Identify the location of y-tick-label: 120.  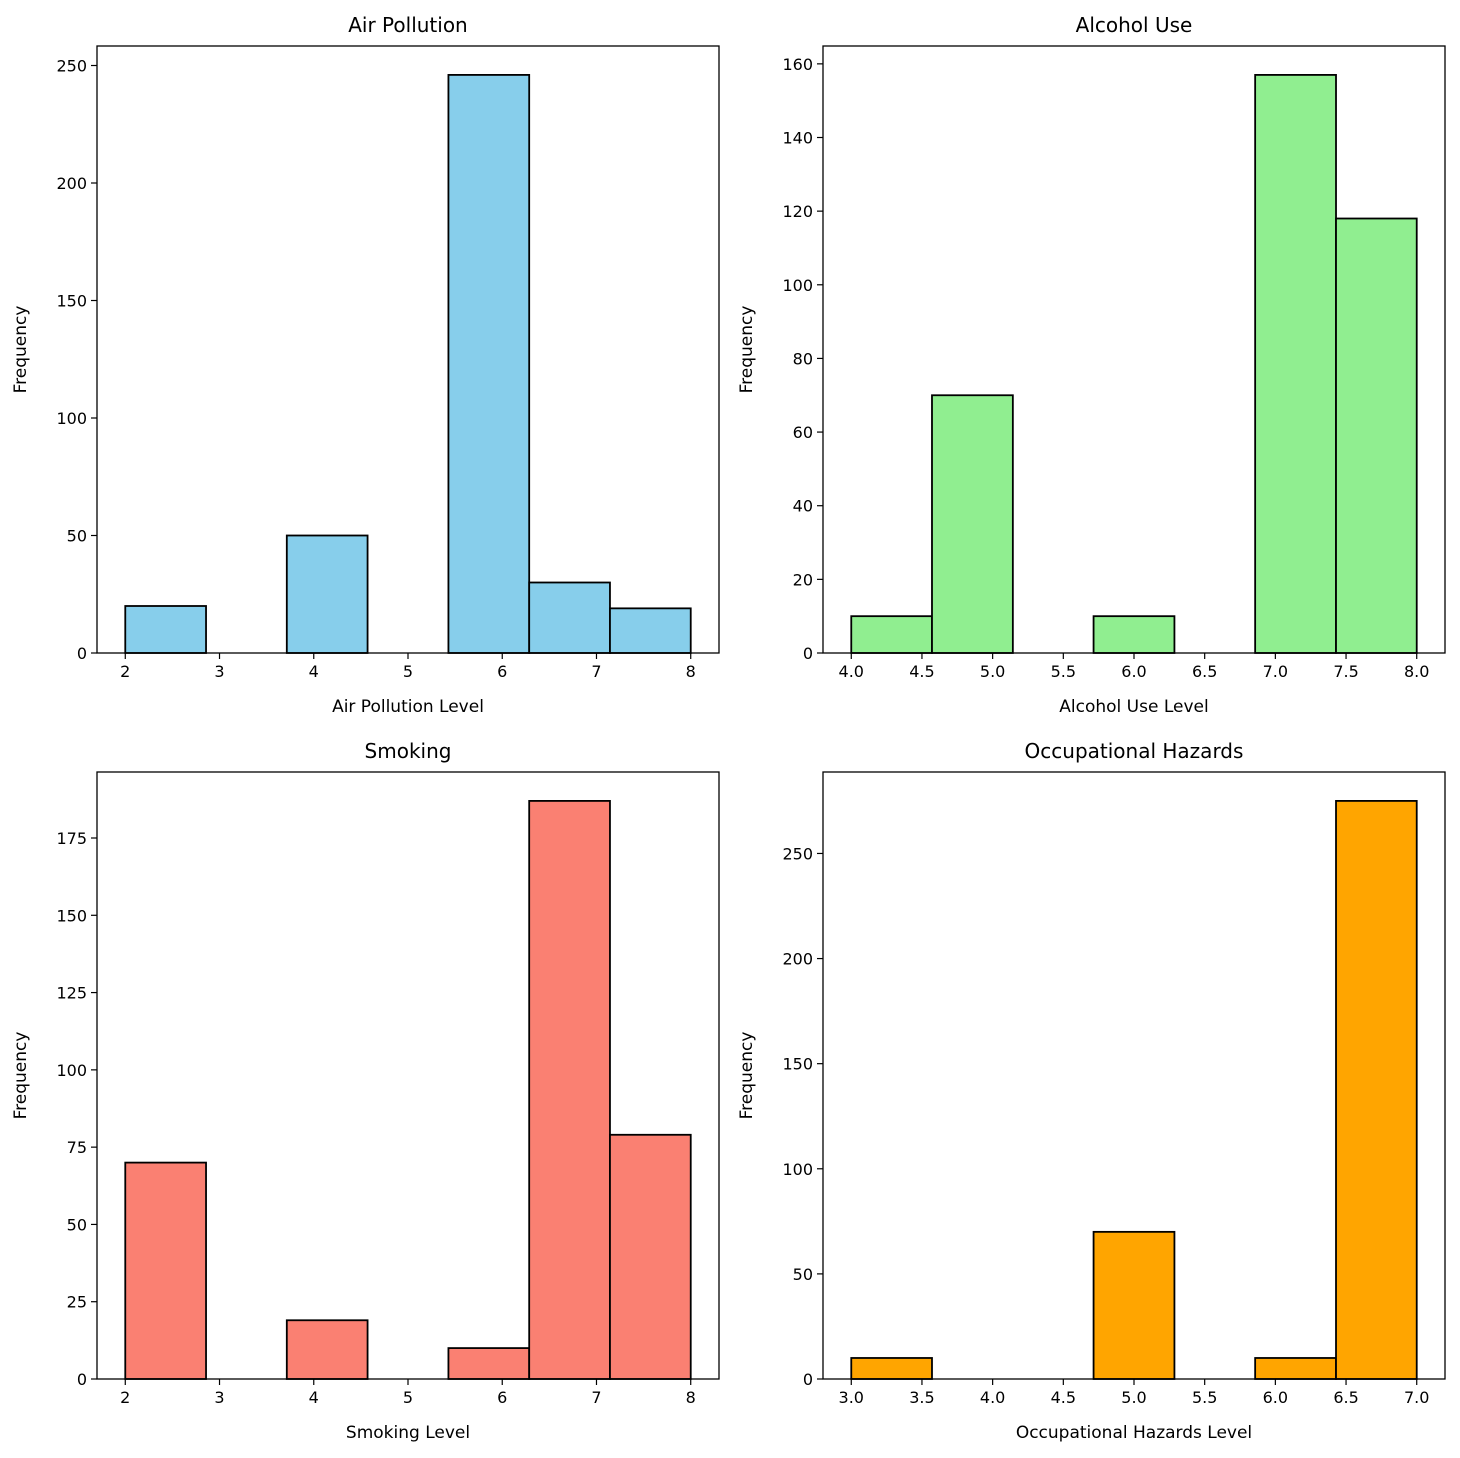
(797, 211).